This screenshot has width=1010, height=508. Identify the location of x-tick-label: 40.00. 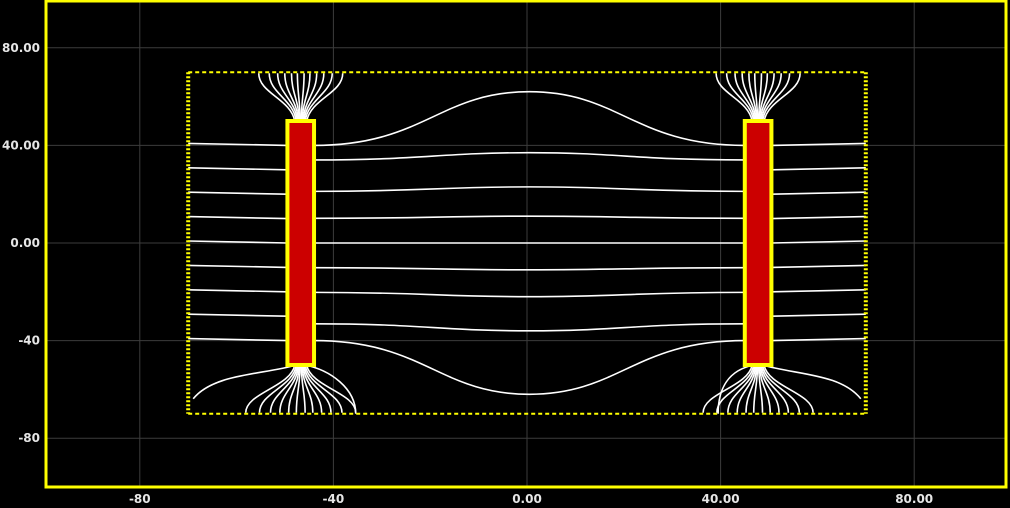
(721, 499).